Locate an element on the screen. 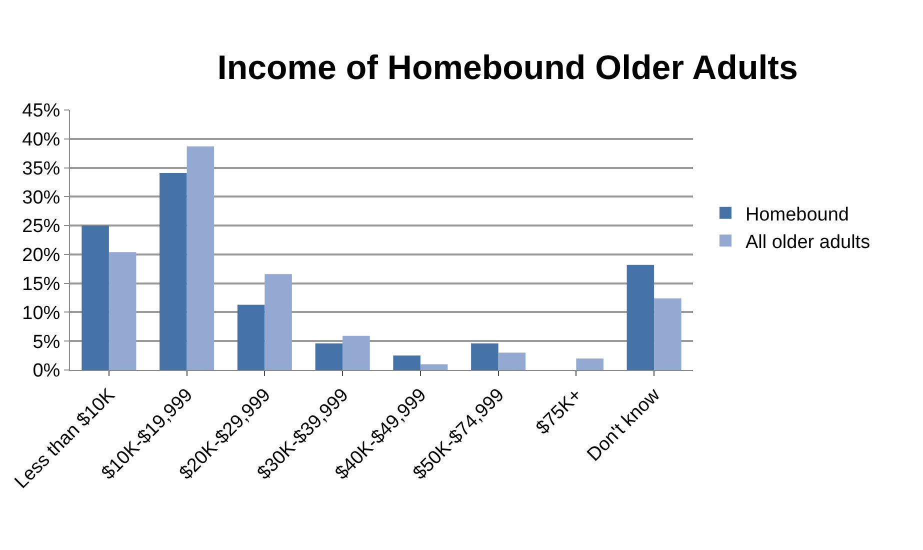 This screenshot has width=923, height=550. y-tick-label: 20% is located at coordinates (41, 255).